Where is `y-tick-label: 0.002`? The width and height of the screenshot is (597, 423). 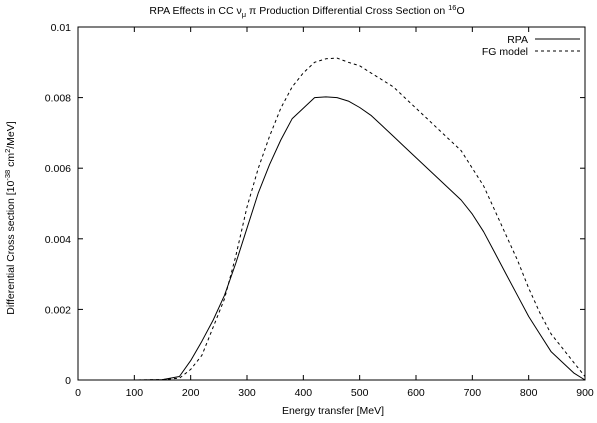 y-tick-label: 0.002 is located at coordinates (58, 310).